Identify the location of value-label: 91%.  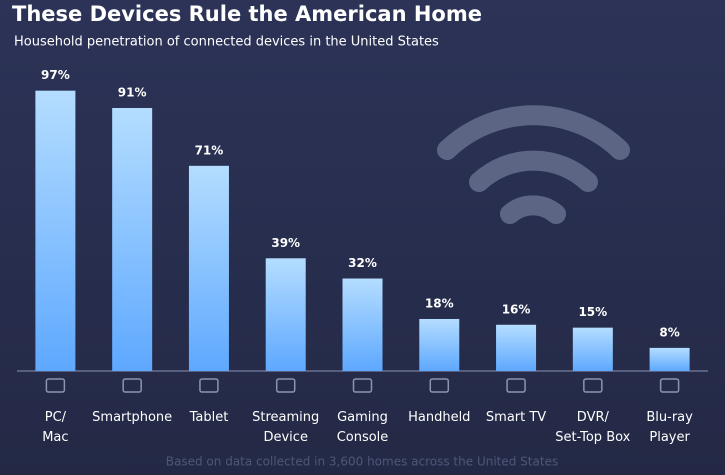
(132, 93).